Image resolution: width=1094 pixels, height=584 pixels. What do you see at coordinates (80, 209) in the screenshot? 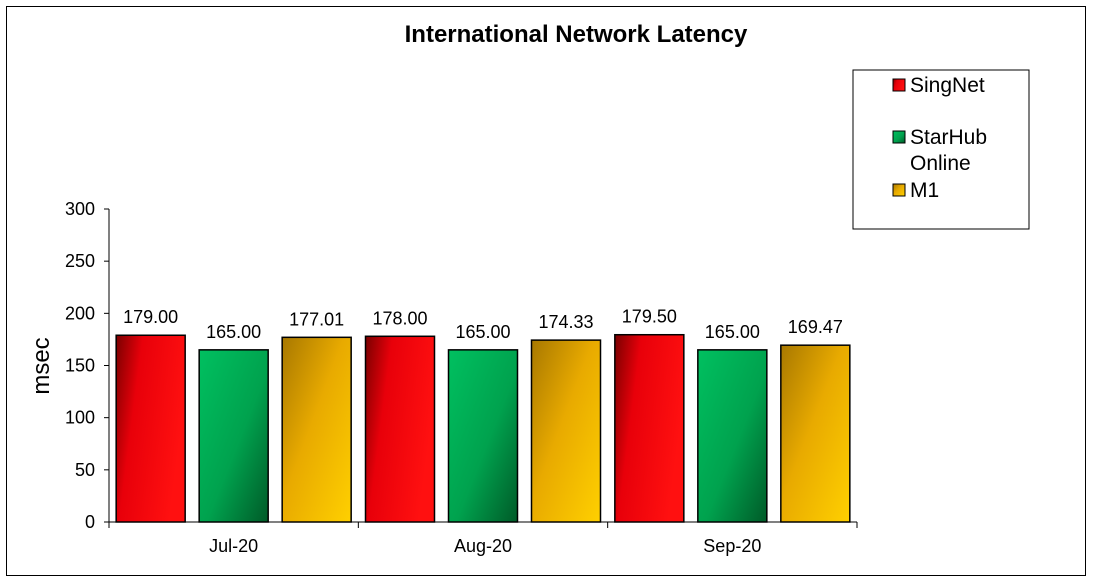
I see `y-tick-label: 300` at bounding box center [80, 209].